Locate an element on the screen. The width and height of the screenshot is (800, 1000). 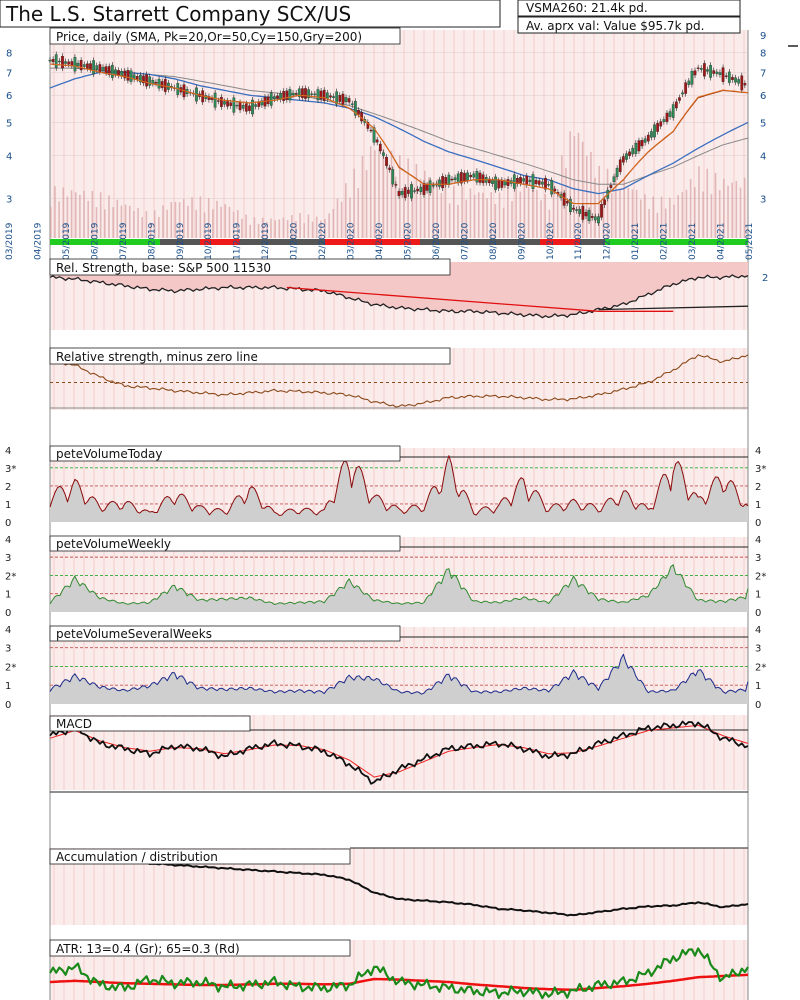
sma20-line is located at coordinates (399, 134).